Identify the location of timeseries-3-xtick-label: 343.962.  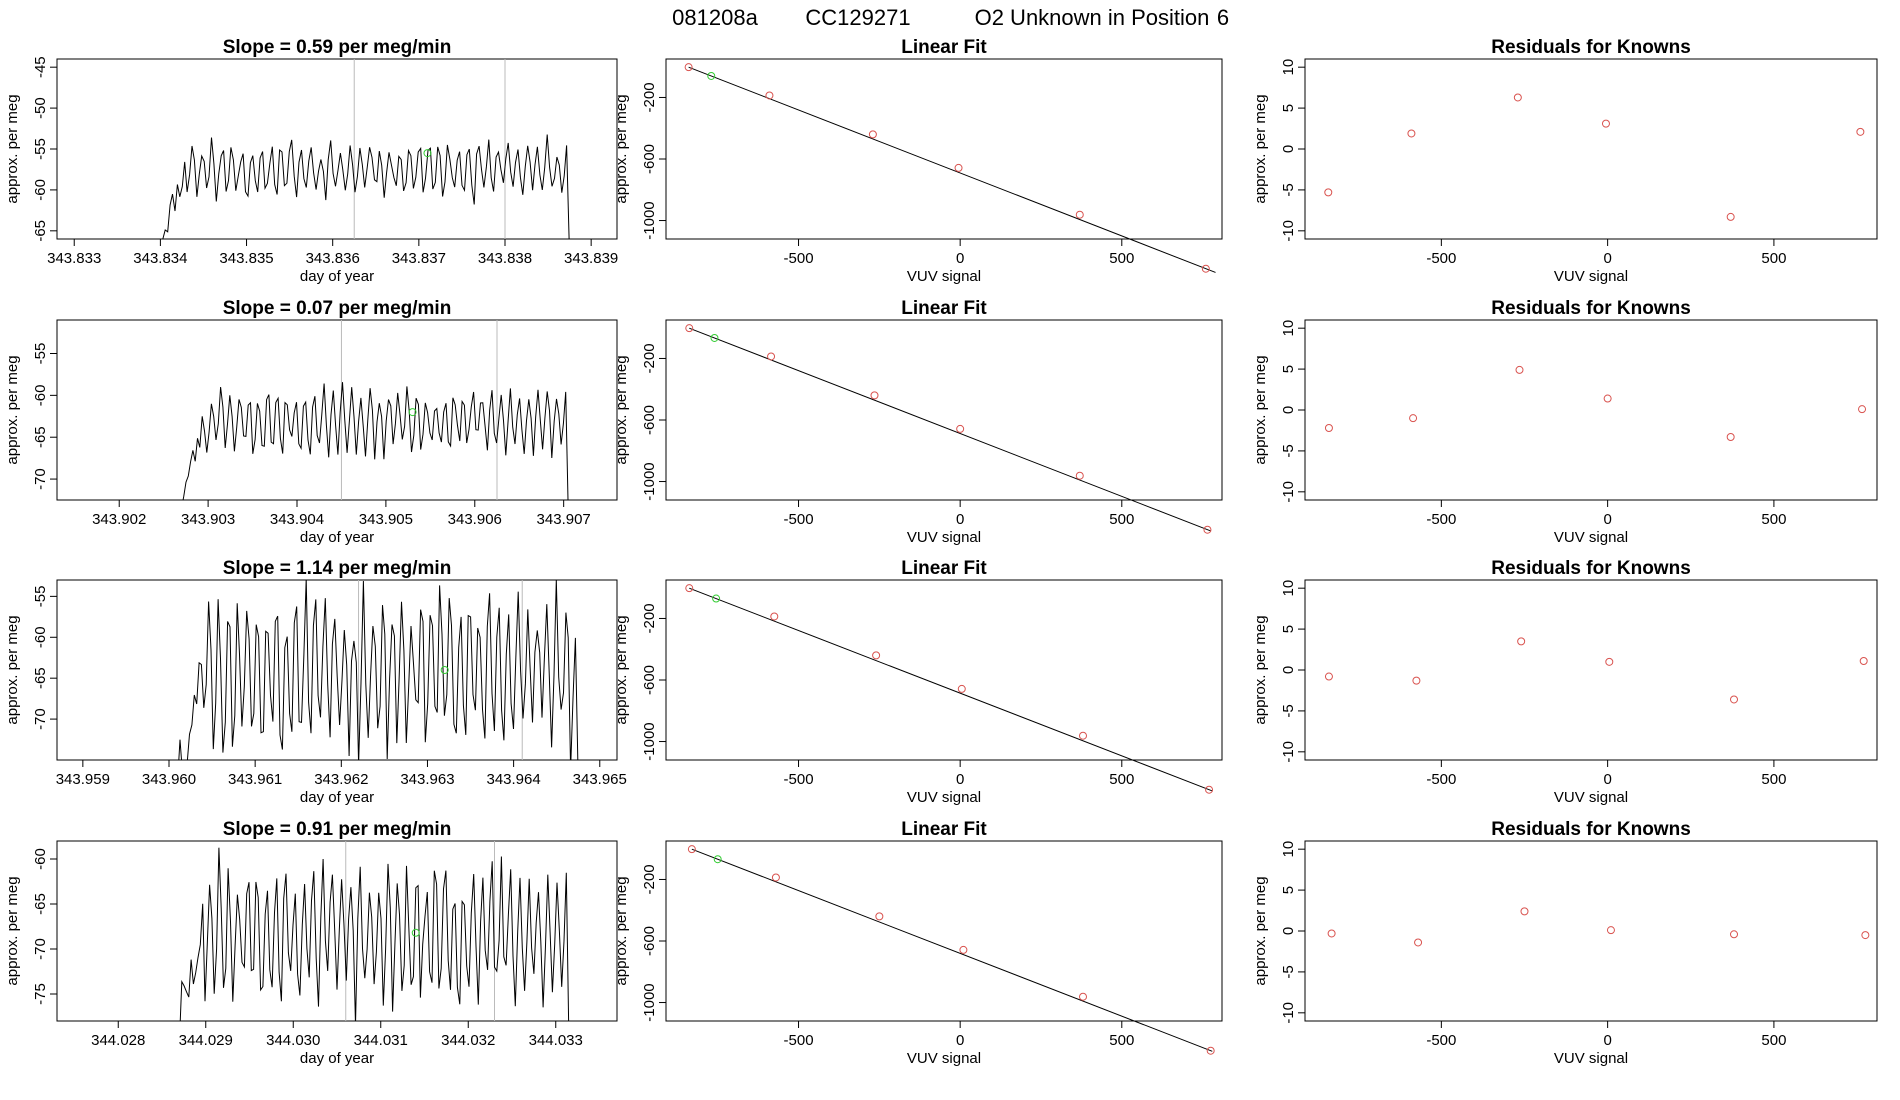
(341, 779).